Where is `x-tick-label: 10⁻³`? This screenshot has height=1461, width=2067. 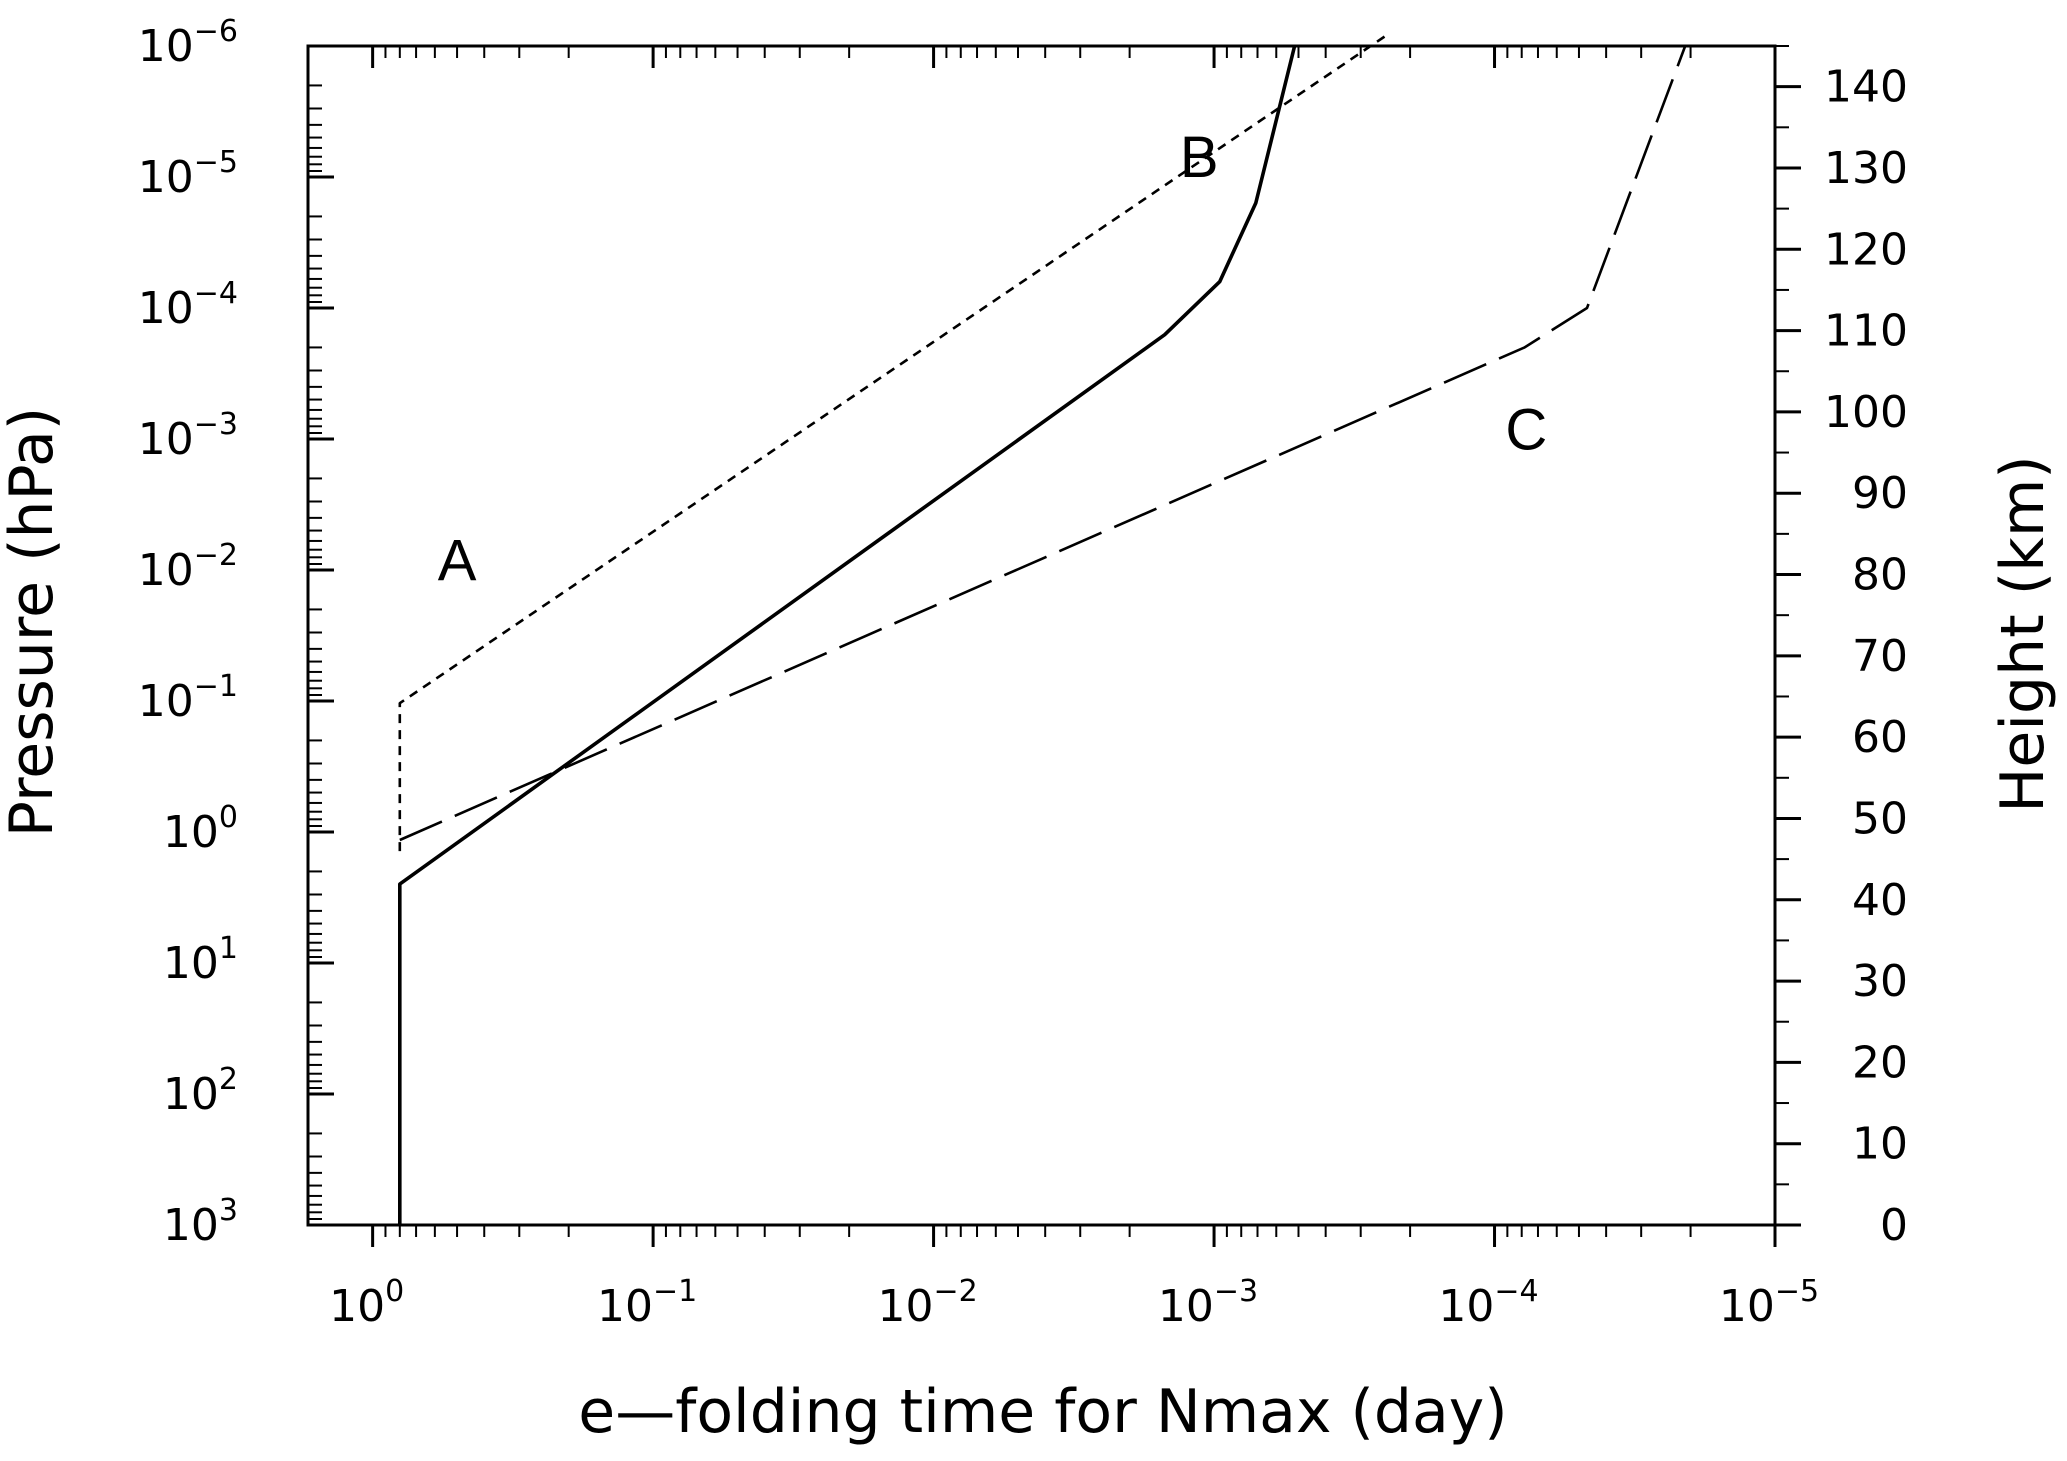 x-tick-label: 10⁻³ is located at coordinates (1208, 1303).